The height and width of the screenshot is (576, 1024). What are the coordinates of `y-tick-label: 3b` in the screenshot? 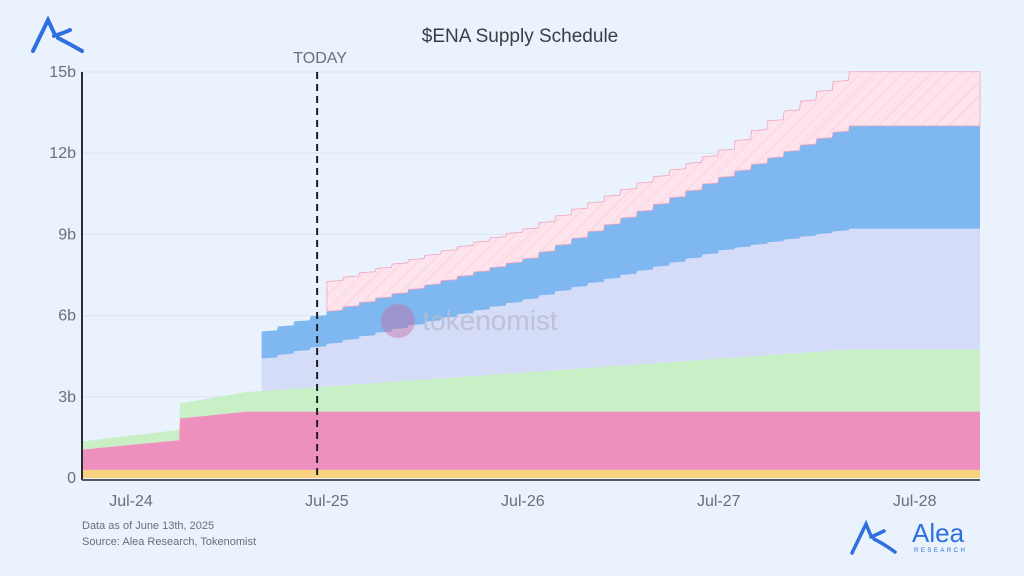 It's located at (67, 397).